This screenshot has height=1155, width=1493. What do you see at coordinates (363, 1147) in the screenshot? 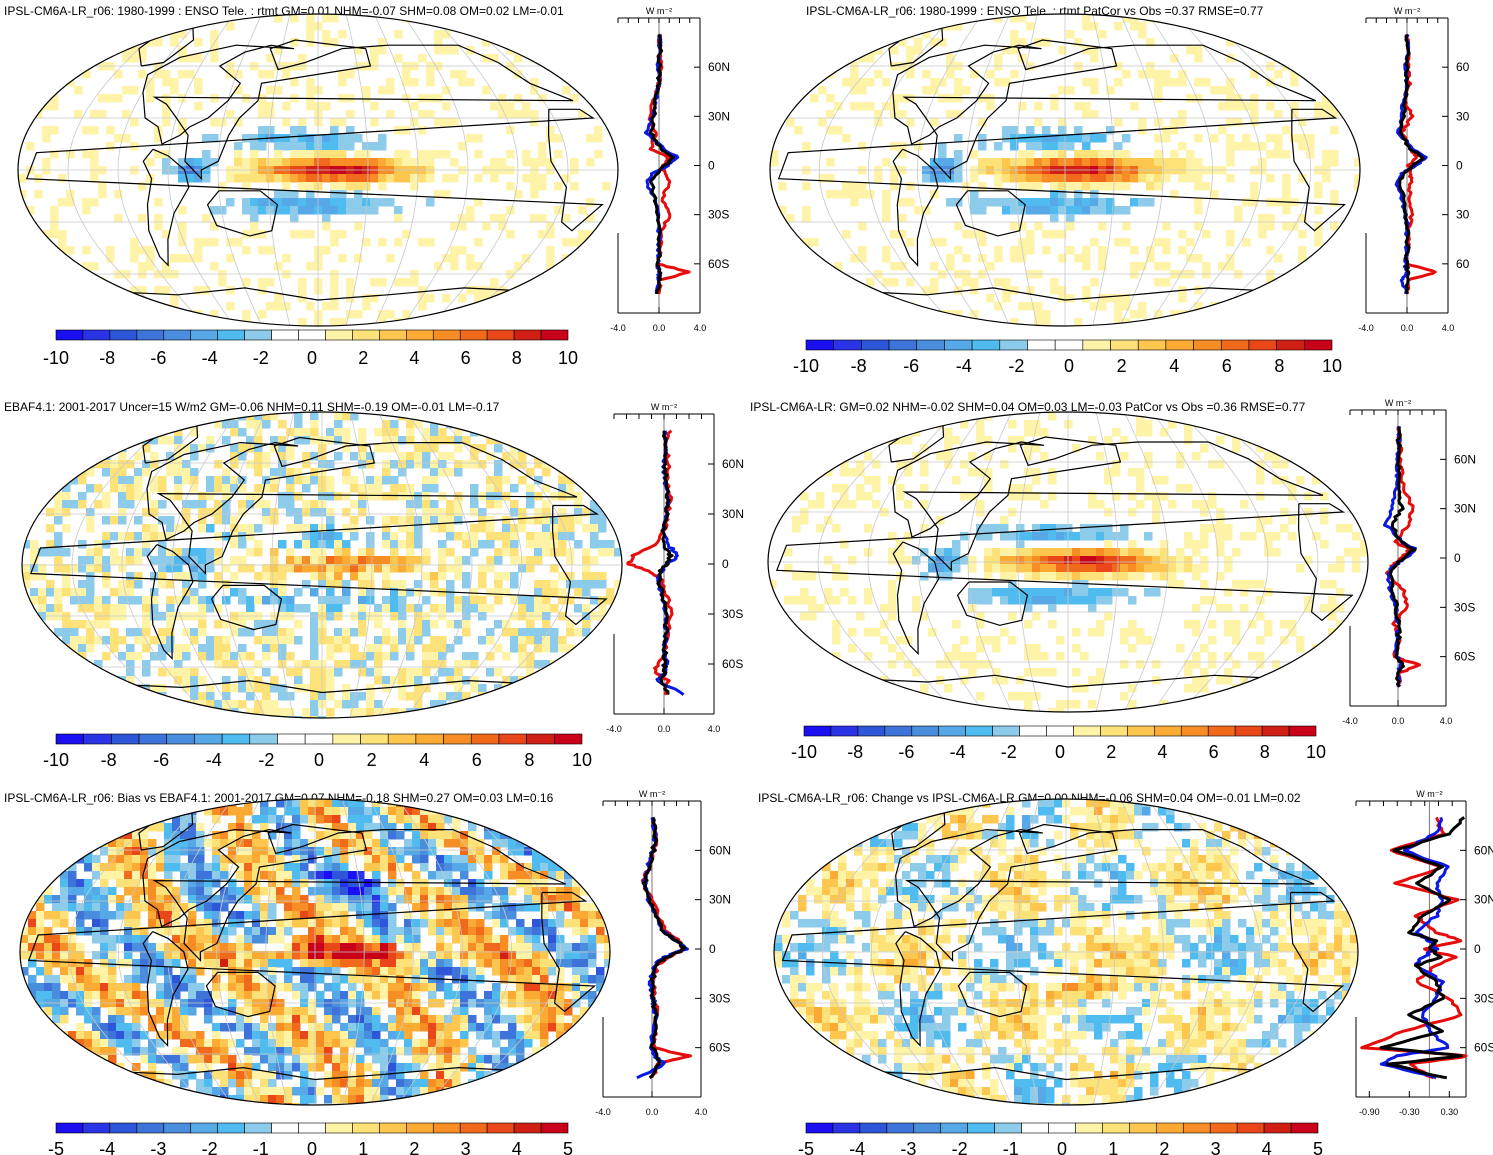
I see `colorbar-label: 1` at bounding box center [363, 1147].